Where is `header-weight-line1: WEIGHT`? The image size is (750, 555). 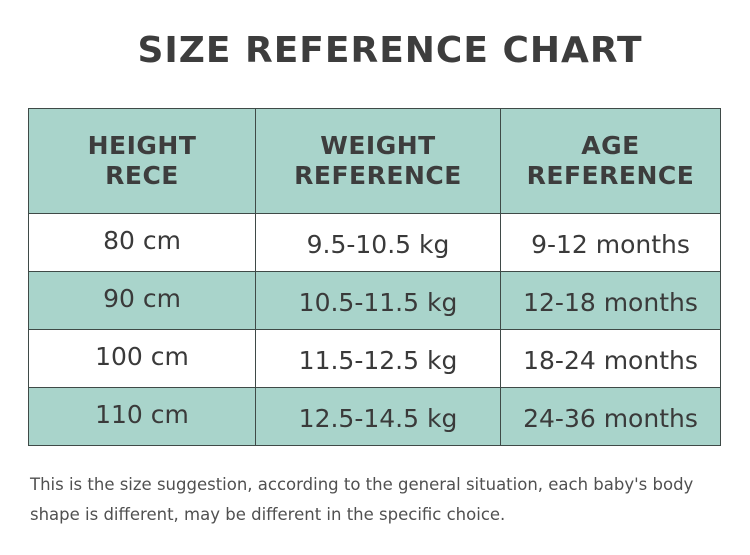
header-weight-line1: WEIGHT is located at coordinates (378, 145).